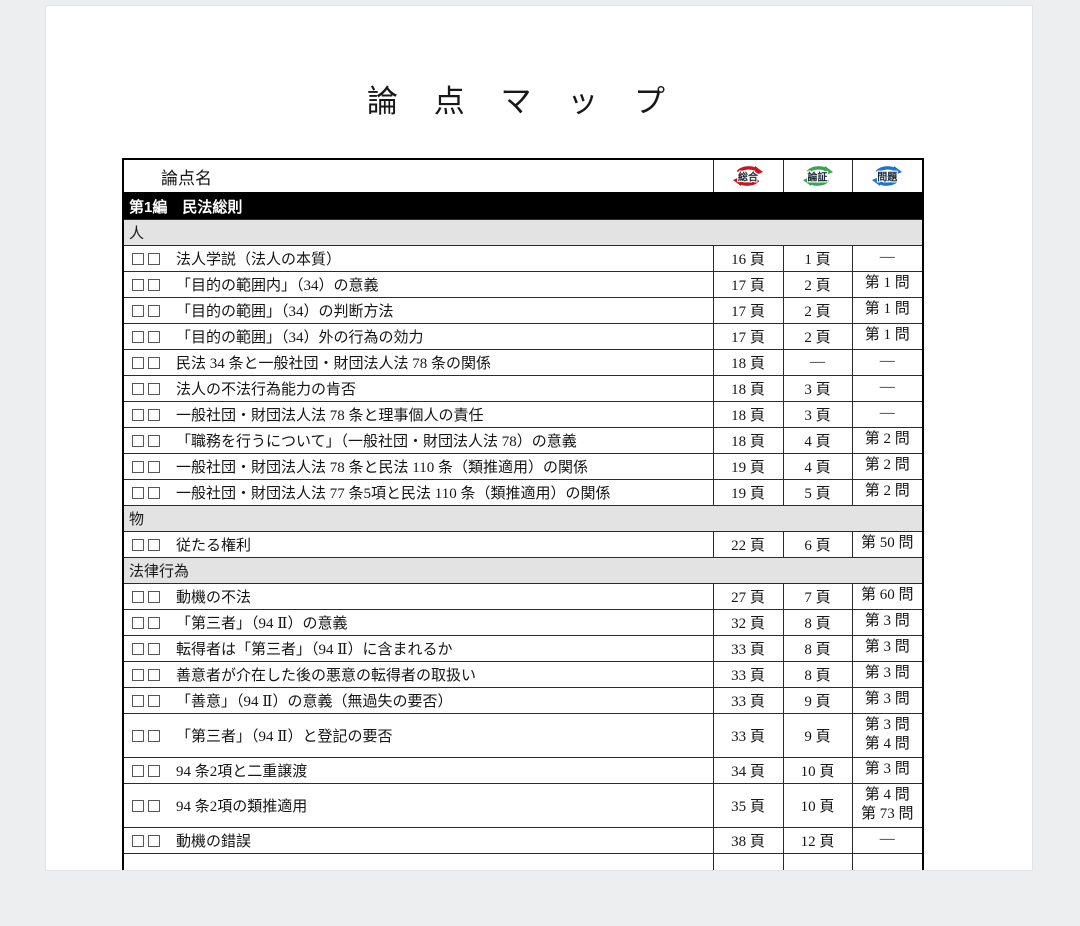 This screenshot has width=1080, height=926. What do you see at coordinates (523, 206) in the screenshot?
I see `part-label: 第1編 民法総則` at bounding box center [523, 206].